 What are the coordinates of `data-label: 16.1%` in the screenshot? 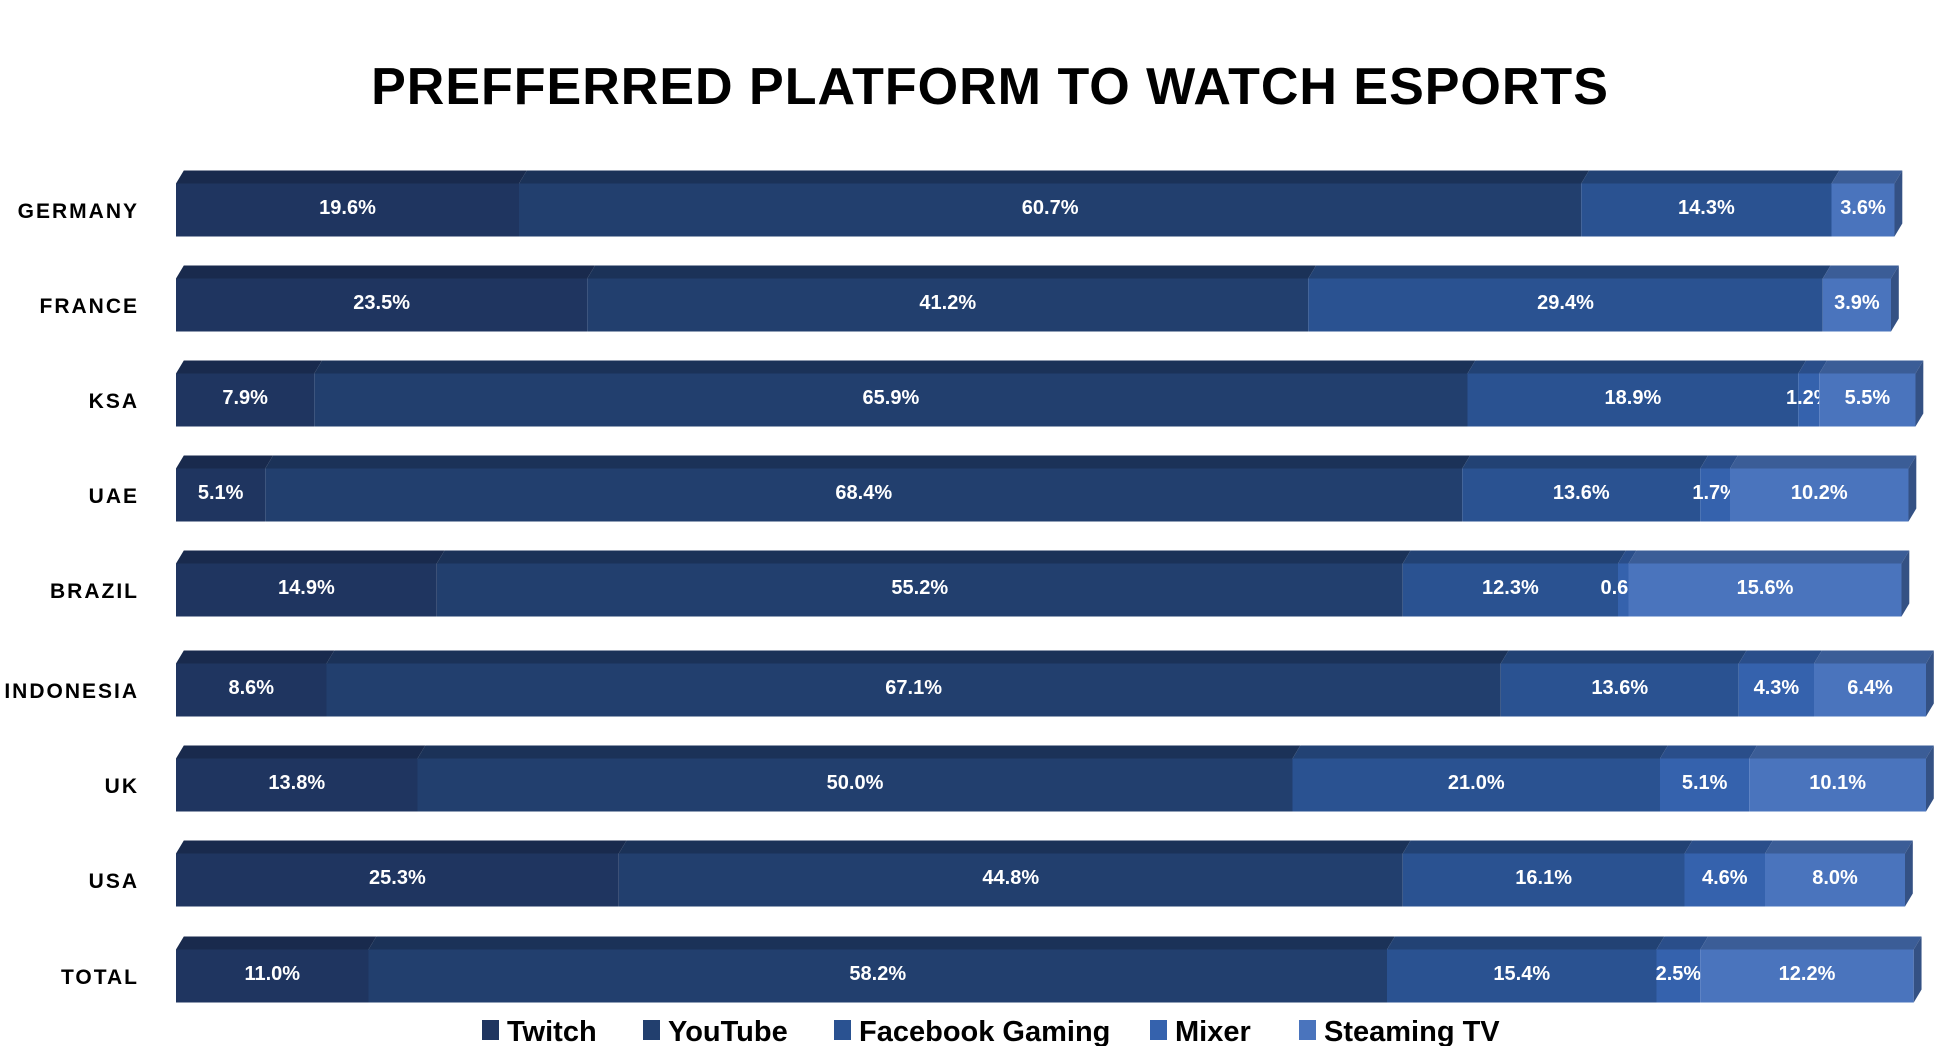 It's located at (1543, 878).